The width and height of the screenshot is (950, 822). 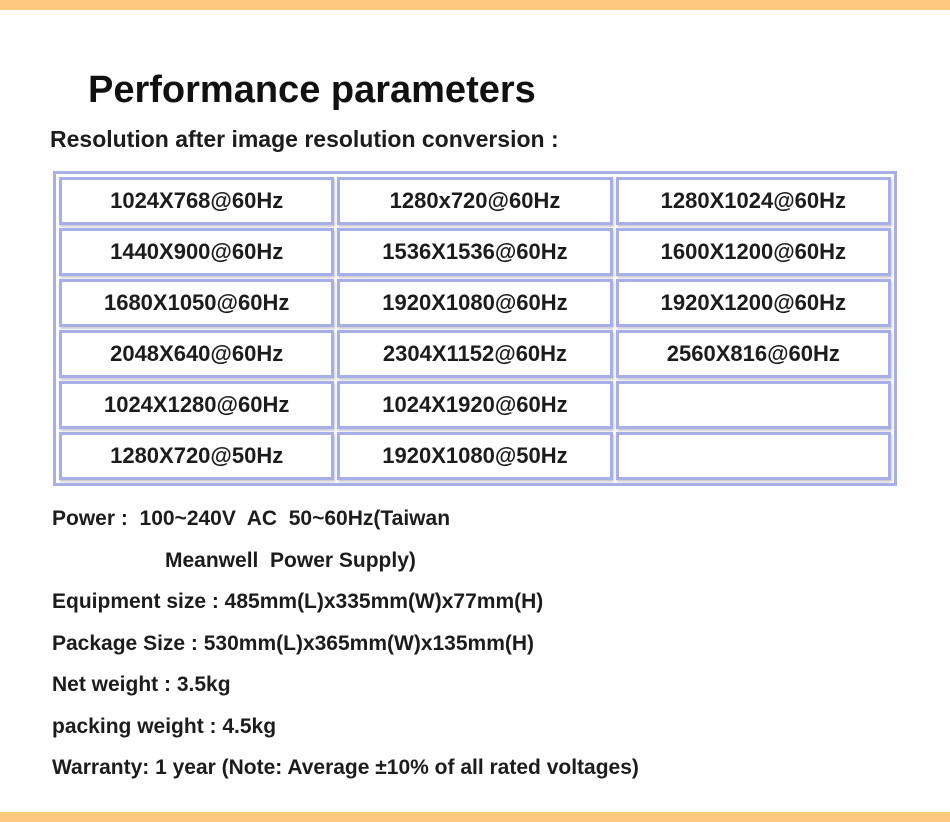 What do you see at coordinates (753, 252) in the screenshot?
I see `resolution-cell: 1600X1200@60Hz` at bounding box center [753, 252].